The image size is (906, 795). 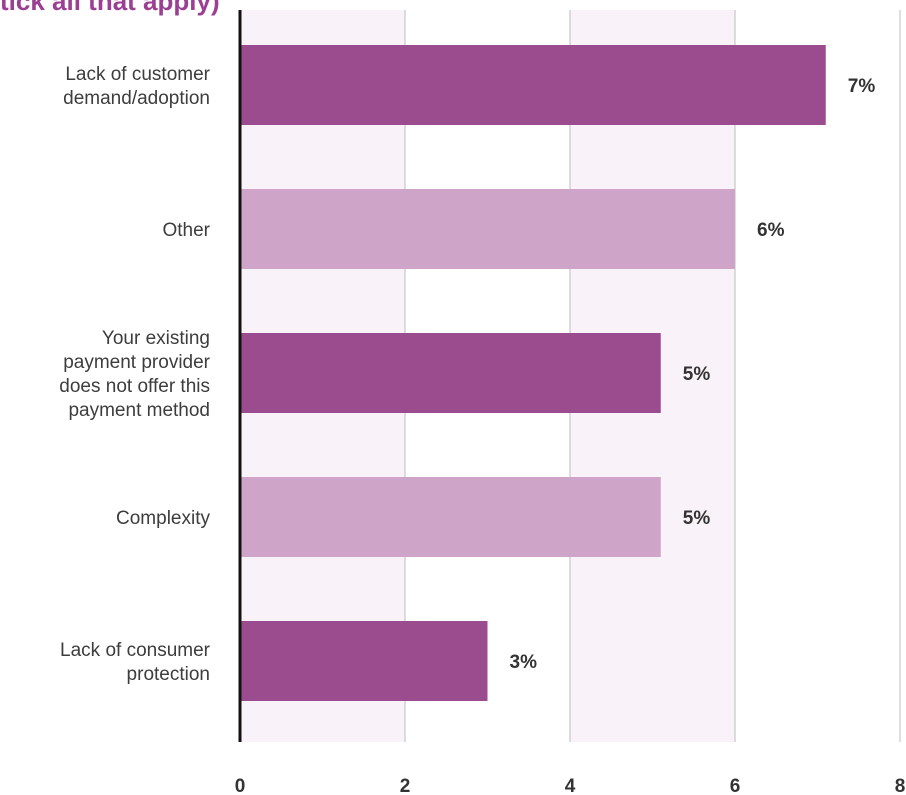 I want to click on x-tick-label: 6, so click(x=735, y=785).